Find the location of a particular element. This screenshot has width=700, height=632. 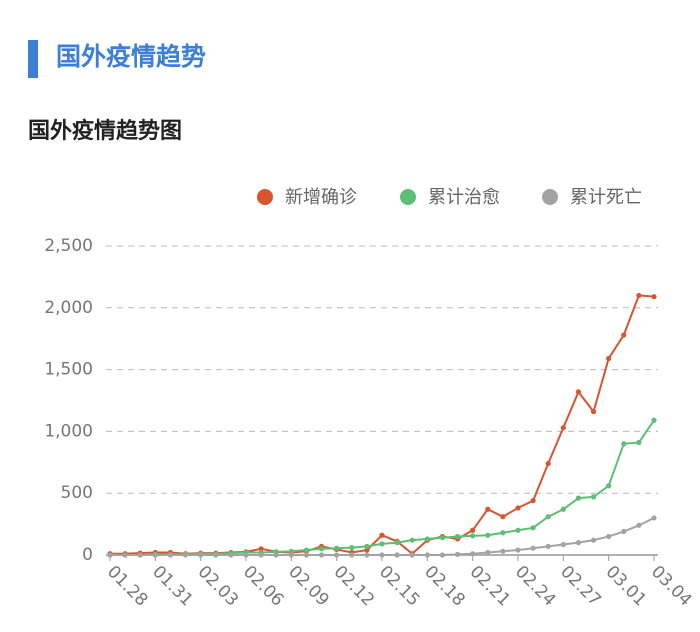

y-tick-label: 500 is located at coordinates (77, 493).